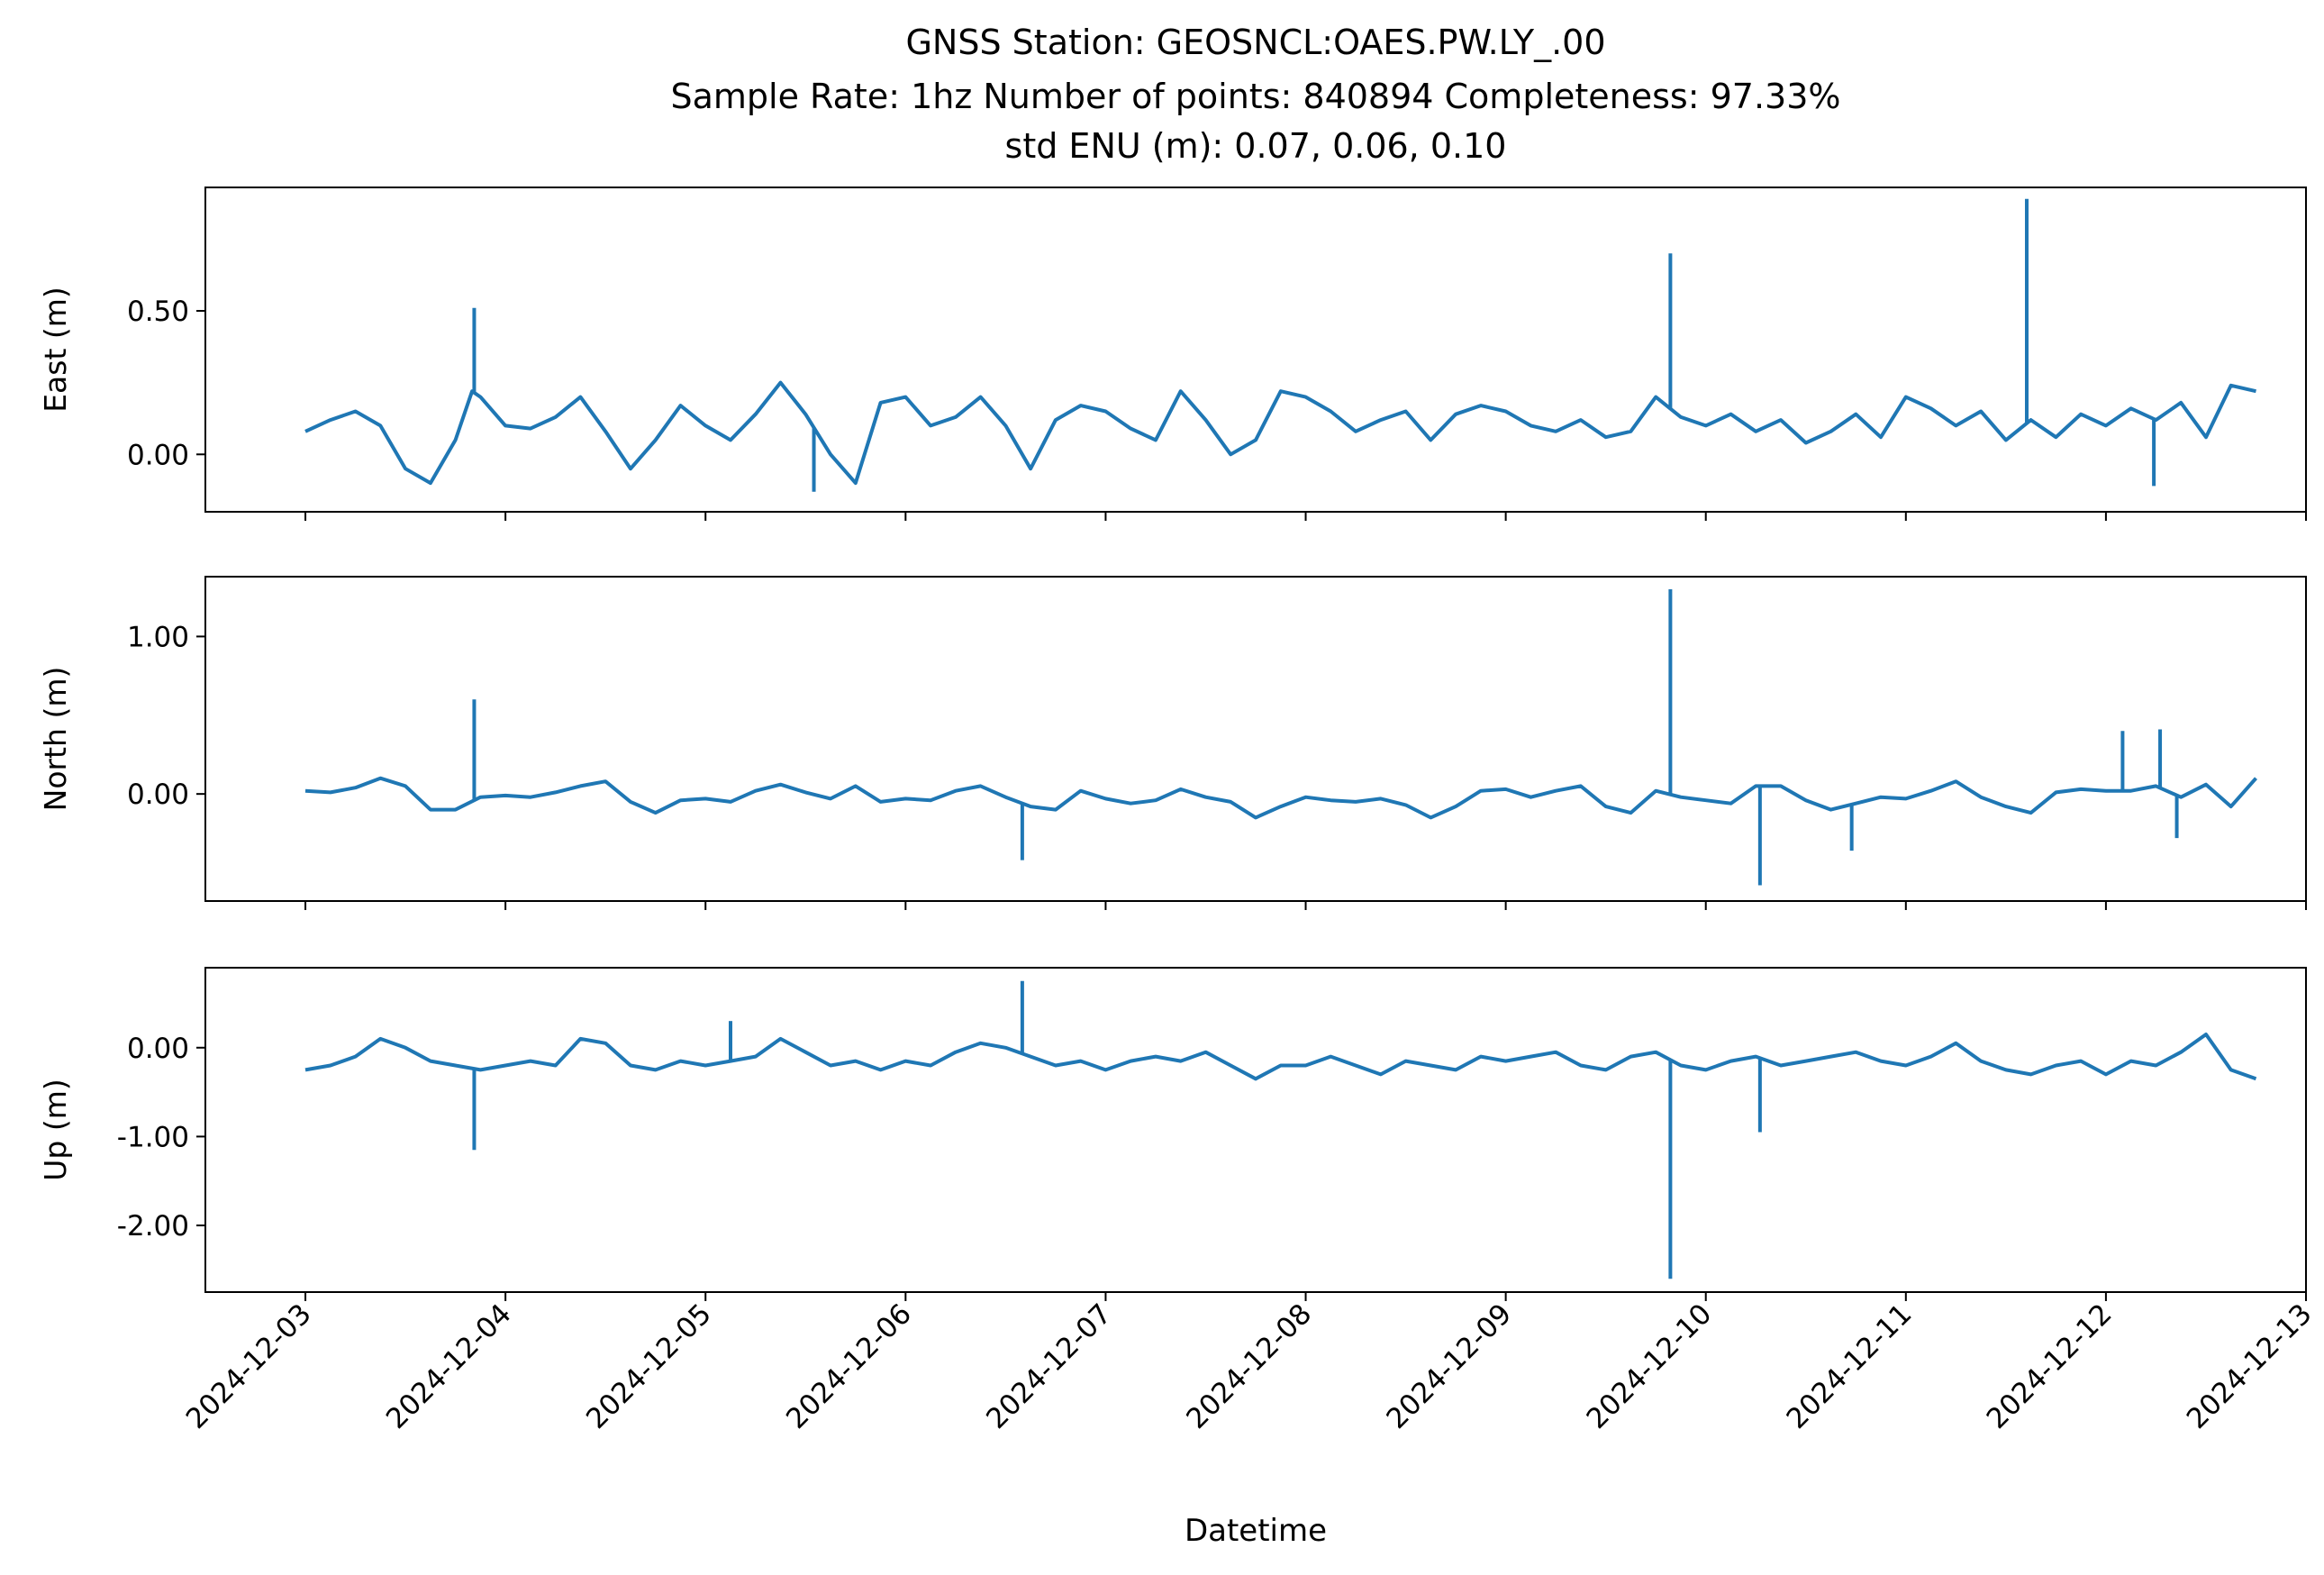  What do you see at coordinates (55, 350) in the screenshot?
I see `y-axis-label: East (m)` at bounding box center [55, 350].